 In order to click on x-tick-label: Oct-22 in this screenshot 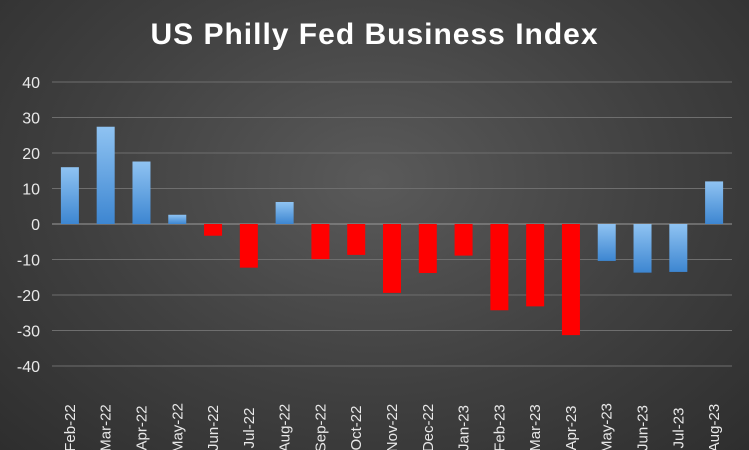, I will do `click(356, 427)`.